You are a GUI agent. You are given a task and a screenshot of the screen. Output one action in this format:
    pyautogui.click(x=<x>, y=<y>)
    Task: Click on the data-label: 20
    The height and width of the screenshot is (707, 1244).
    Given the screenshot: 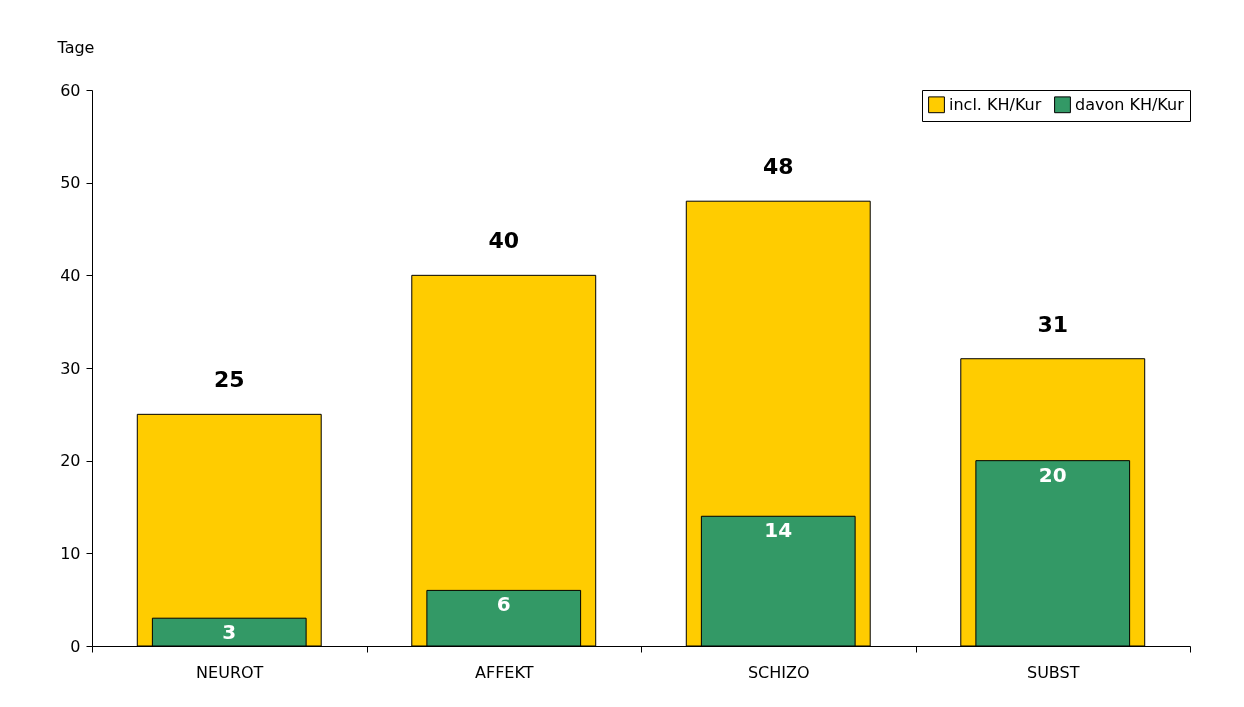 What is the action you would take?
    pyautogui.click(x=1052, y=474)
    